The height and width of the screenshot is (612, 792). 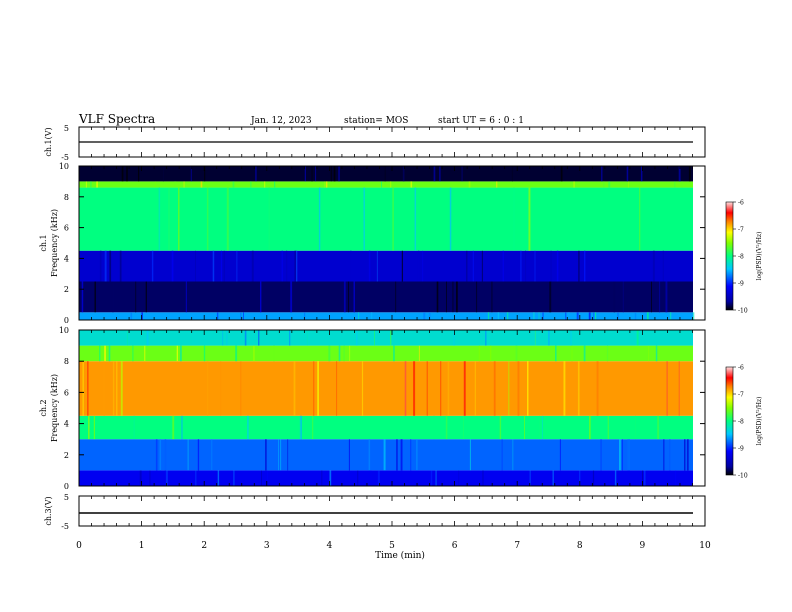 I want to click on ytick-label: 6, so click(x=66, y=228).